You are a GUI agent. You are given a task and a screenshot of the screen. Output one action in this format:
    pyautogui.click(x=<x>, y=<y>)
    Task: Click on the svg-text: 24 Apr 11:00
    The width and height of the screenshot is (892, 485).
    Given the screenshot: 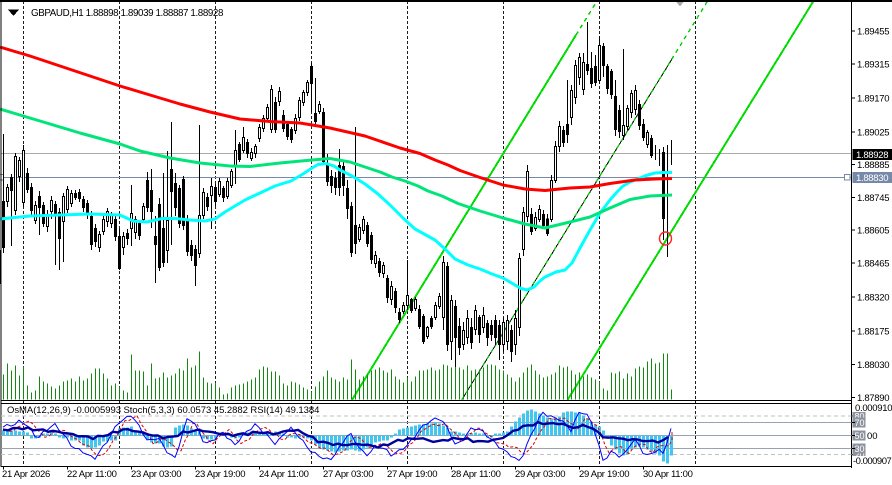 What is the action you would take?
    pyautogui.click(x=284, y=474)
    